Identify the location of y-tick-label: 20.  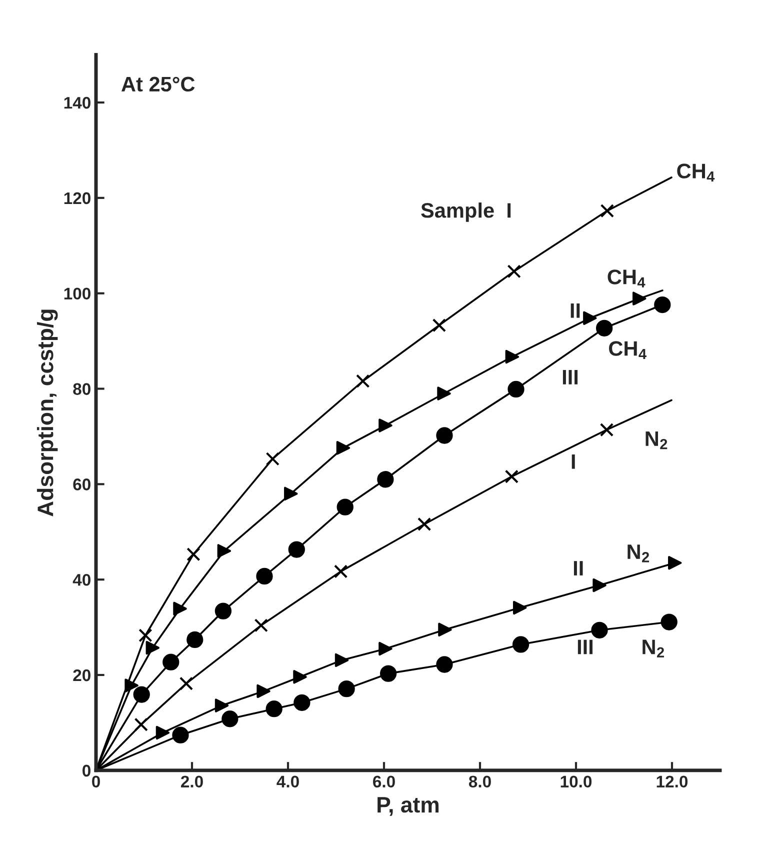
(81, 675).